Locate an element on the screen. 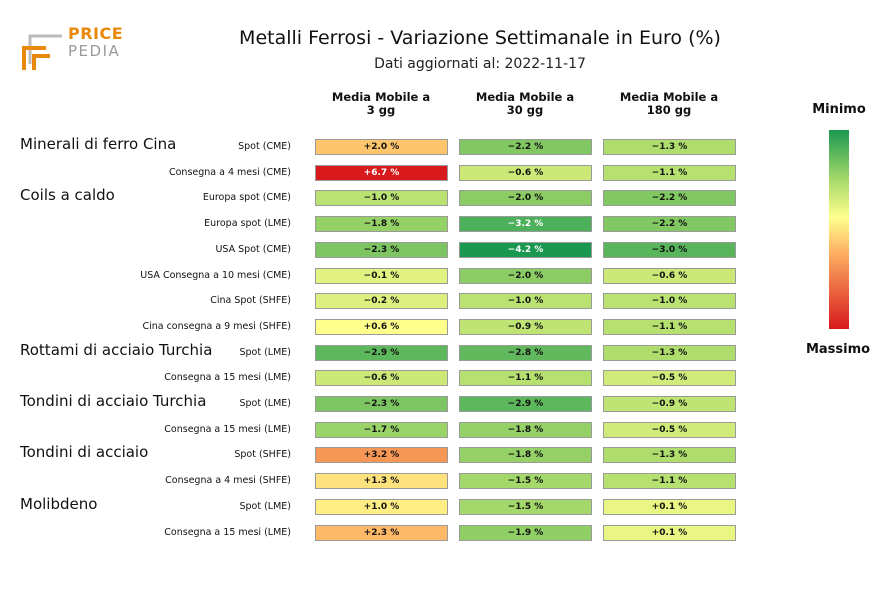 This screenshot has height=600, width=880. column-header: Media Mobile a 30 gg is located at coordinates (525, 103).